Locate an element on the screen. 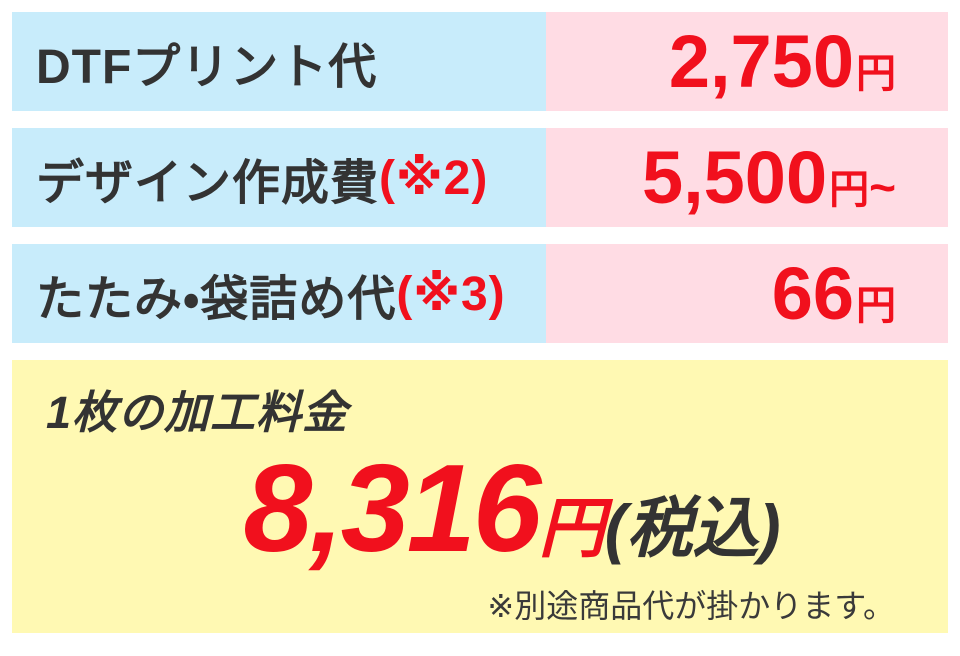 This screenshot has width=960, height=656. item-price: 2,750円 is located at coordinates (782, 61).